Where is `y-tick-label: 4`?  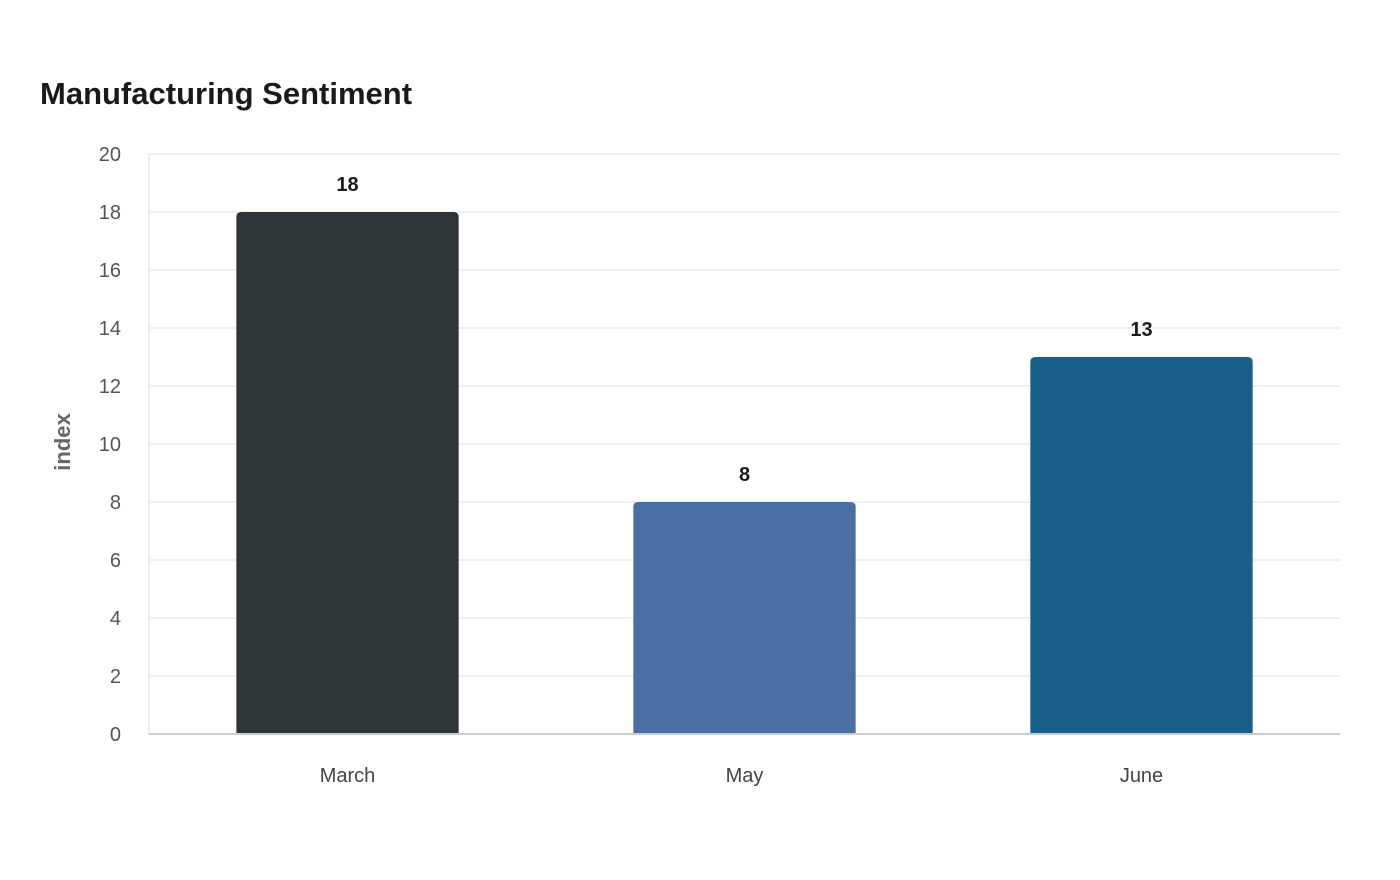 y-tick-label: 4 is located at coordinates (115, 619).